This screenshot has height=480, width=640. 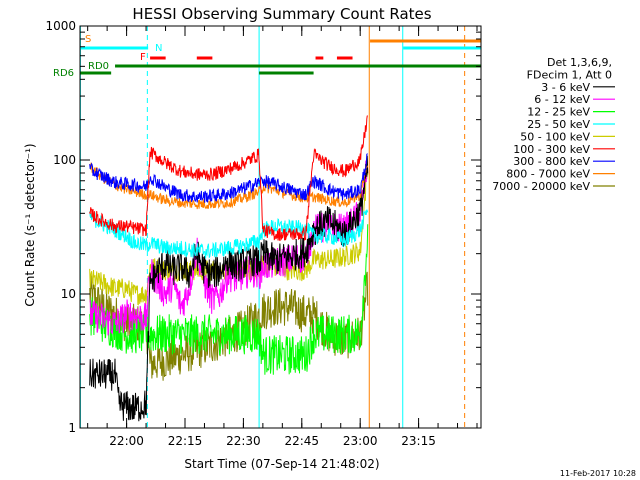 What do you see at coordinates (68, 294) in the screenshot?
I see `y-tick-label: 10` at bounding box center [68, 294].